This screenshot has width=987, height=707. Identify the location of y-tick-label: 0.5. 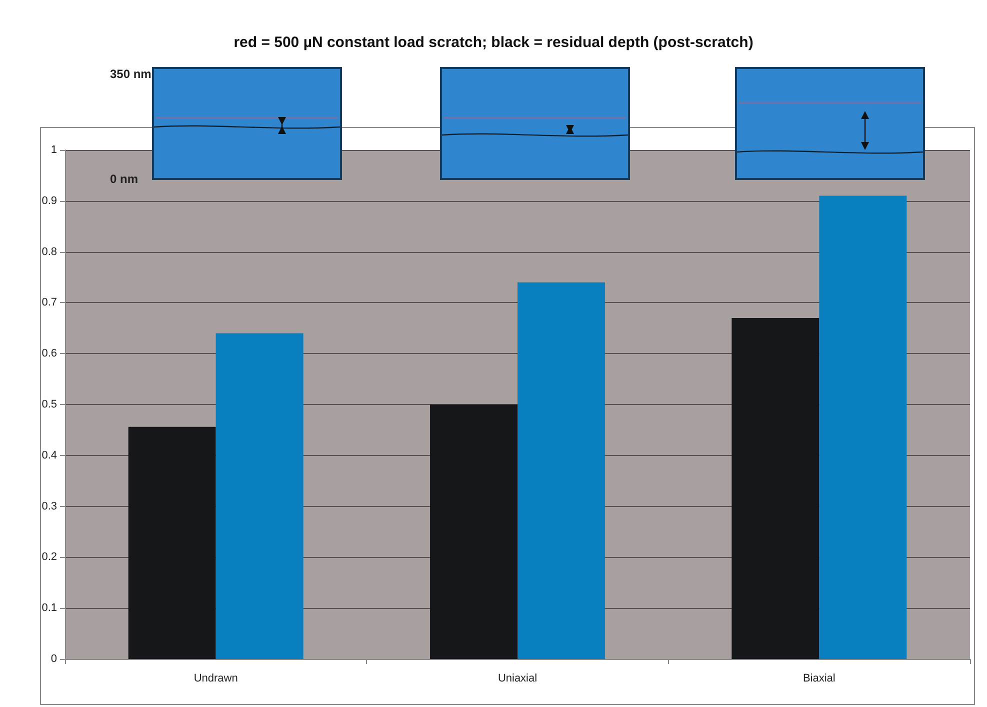
(49, 404).